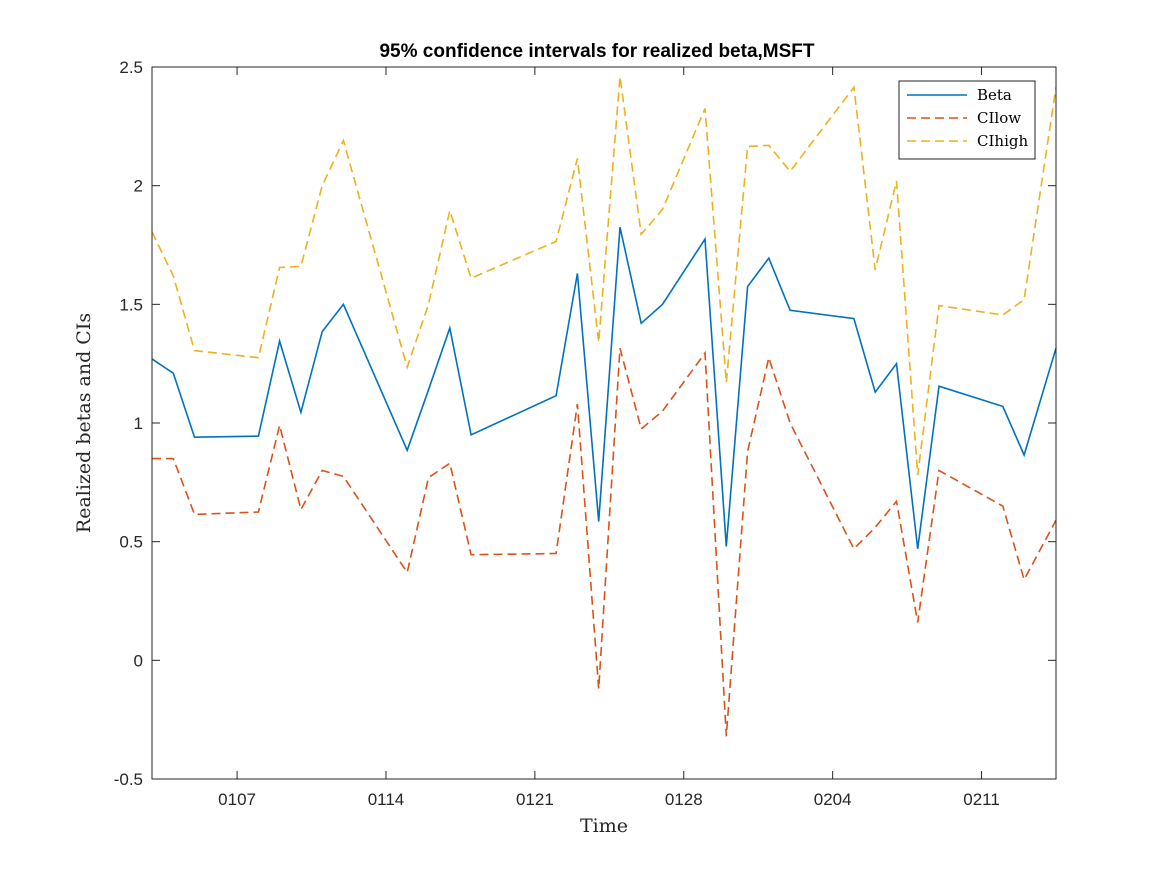  What do you see at coordinates (237, 799) in the screenshot?
I see `x-tick-label: 0107` at bounding box center [237, 799].